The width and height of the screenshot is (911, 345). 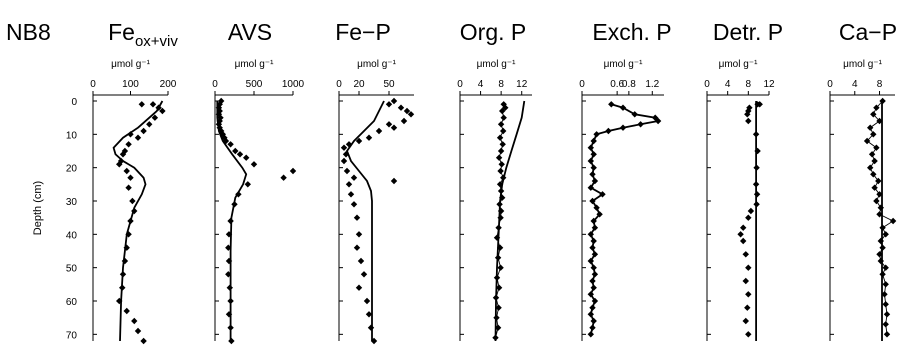 What do you see at coordinates (168, 84) in the screenshot?
I see `x-tick-label: 200` at bounding box center [168, 84].